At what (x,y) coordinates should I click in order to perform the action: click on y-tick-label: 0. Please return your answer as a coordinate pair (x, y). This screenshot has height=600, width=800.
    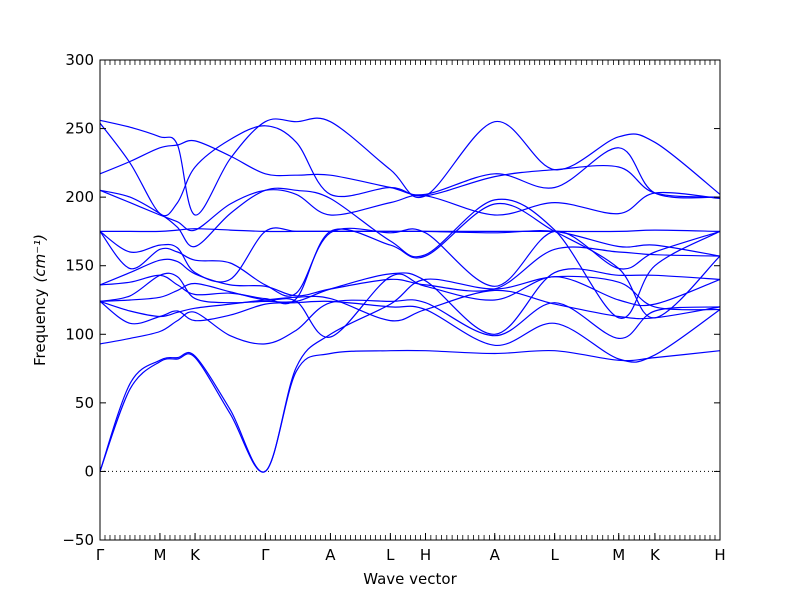
    Looking at the image, I should click on (89, 471).